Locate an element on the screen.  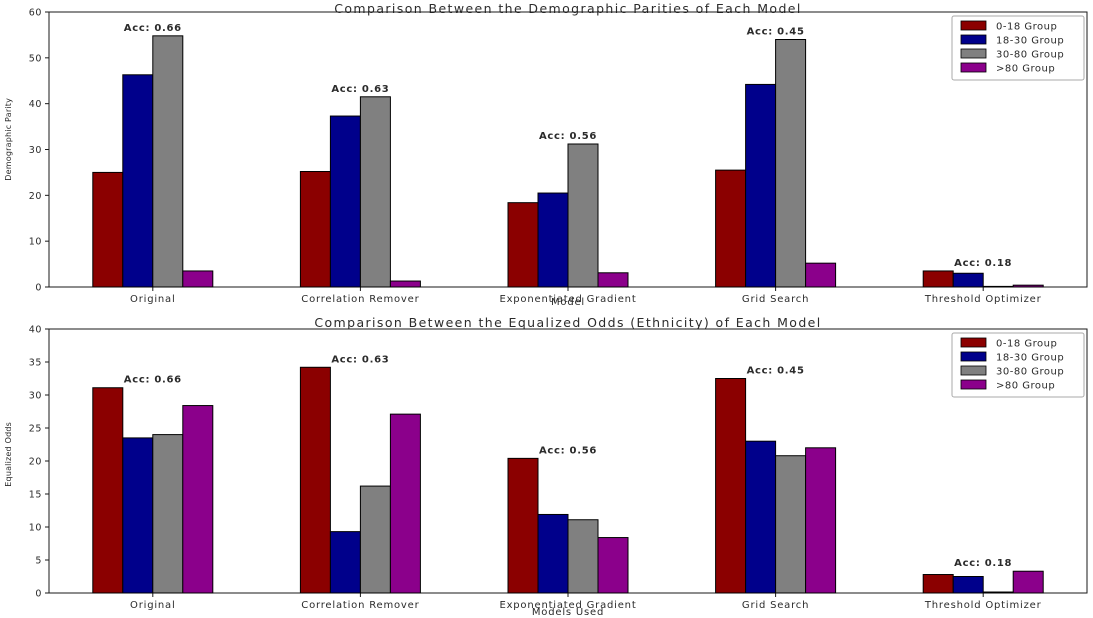
y-tick-label: 50 is located at coordinates (35, 58).